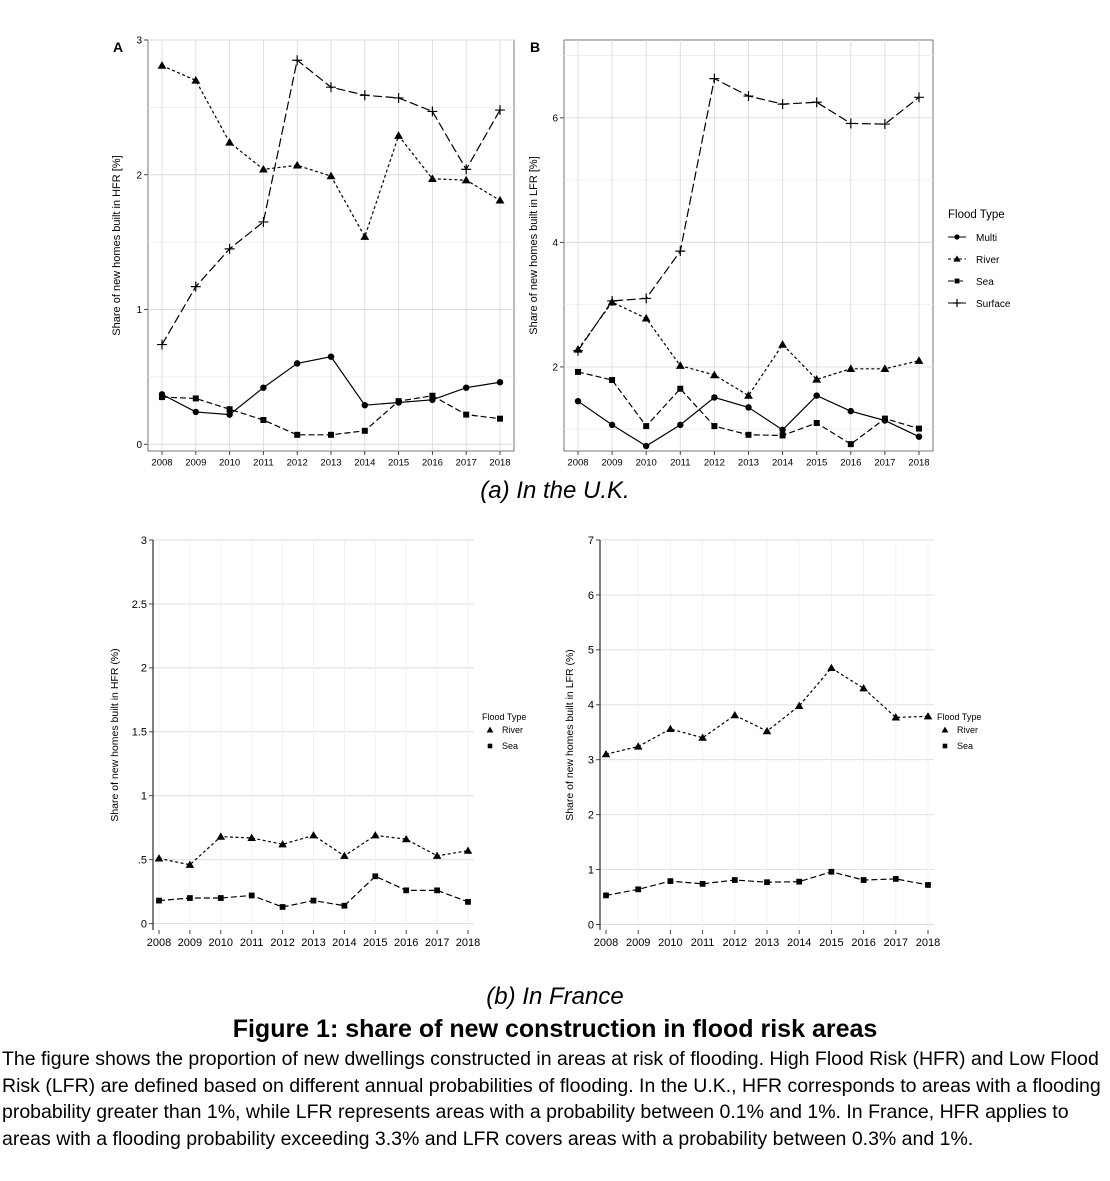  I want to click on legend-item-river: River, so click(504, 730).